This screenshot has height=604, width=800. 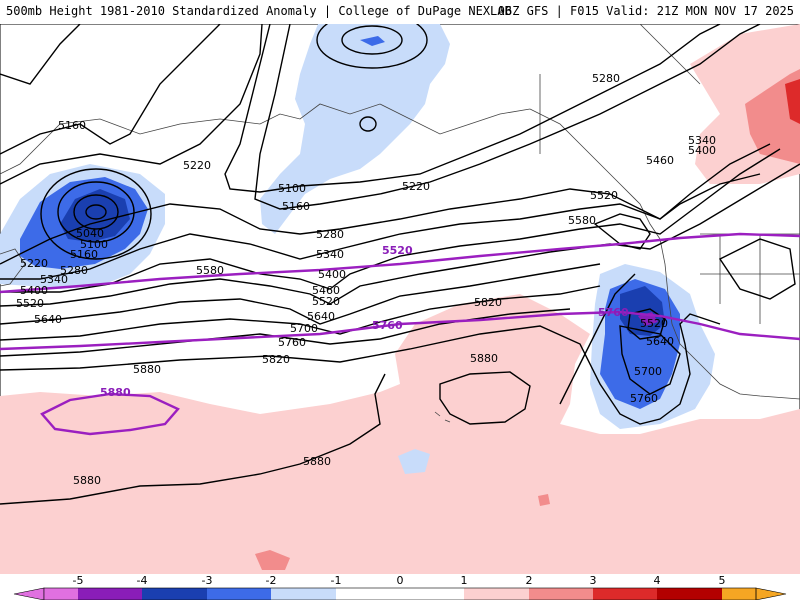 What do you see at coordinates (437, 414) in the screenshot?
I see `coastline-11-line` at bounding box center [437, 414].